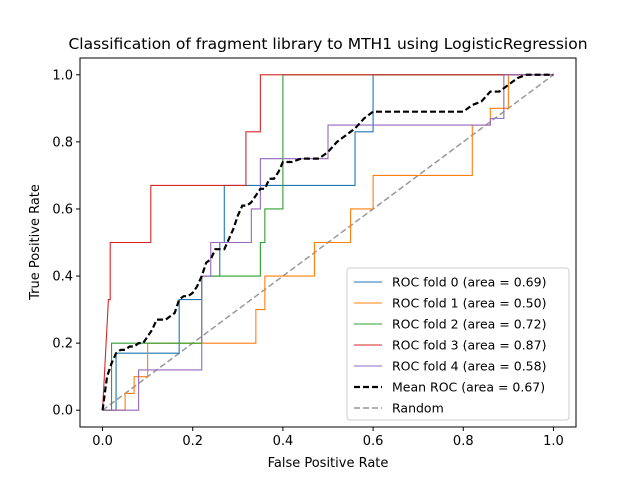 The image size is (640, 480). What do you see at coordinates (469, 366) in the screenshot?
I see `legend-label-roc-fold-4: ROC fold 4 (area = 0.58)` at bounding box center [469, 366].